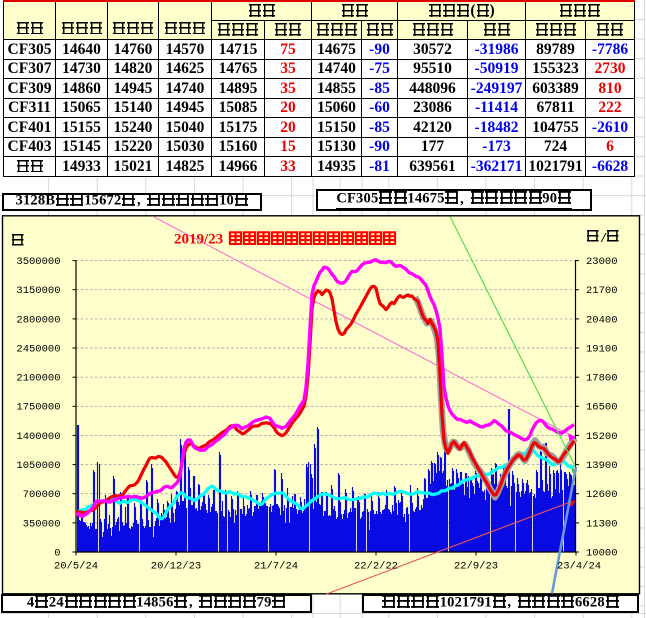 This screenshot has width=646, height=618. I want to click on svg-text: 20/5/24, so click(76, 567).